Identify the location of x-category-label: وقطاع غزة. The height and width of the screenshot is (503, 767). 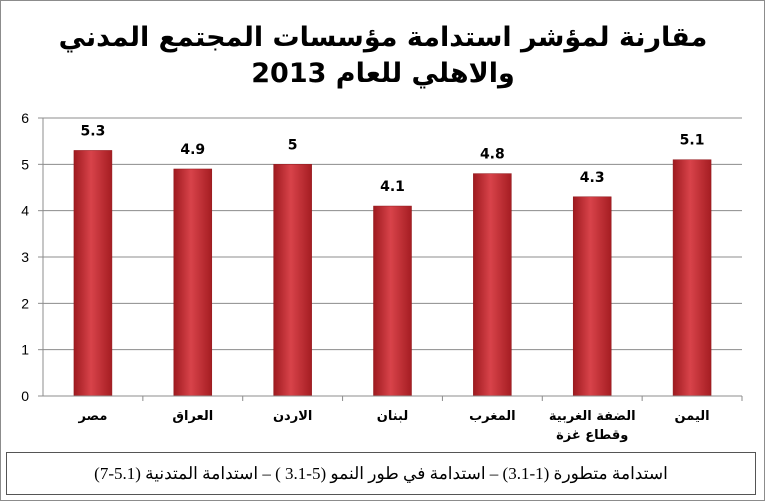
(592, 435).